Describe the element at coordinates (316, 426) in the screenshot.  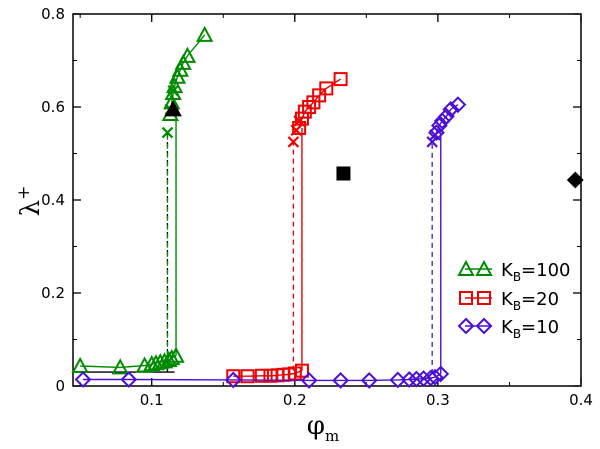
I see `x-axis-symbol: φ` at that location.